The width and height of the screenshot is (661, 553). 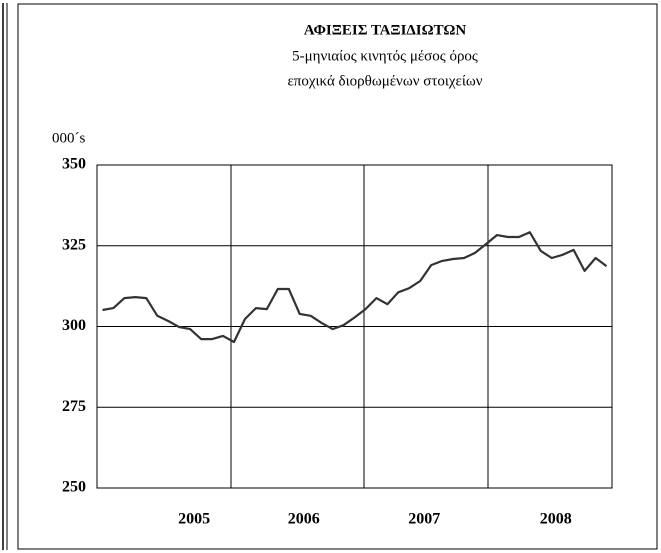 I want to click on x-tick-label: 2006, so click(x=304, y=519).